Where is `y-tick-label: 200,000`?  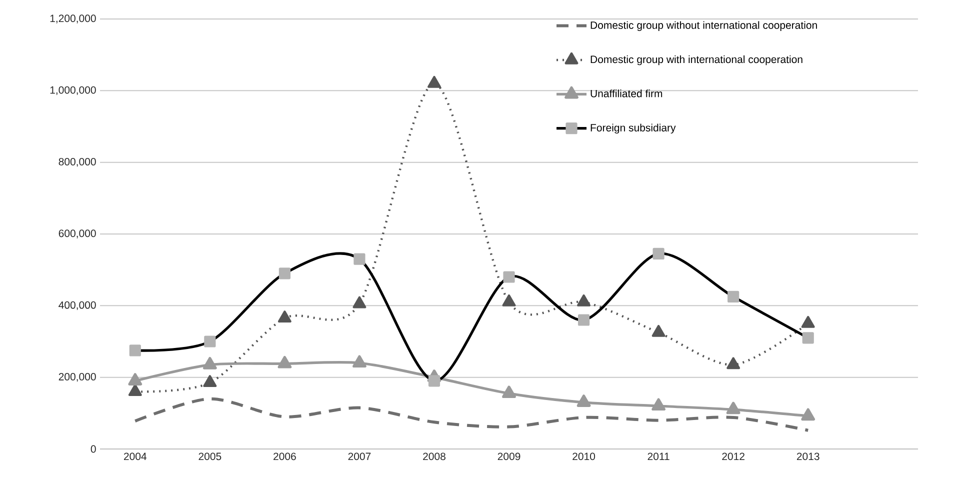
y-tick-label: 200,000 is located at coordinates (77, 377).